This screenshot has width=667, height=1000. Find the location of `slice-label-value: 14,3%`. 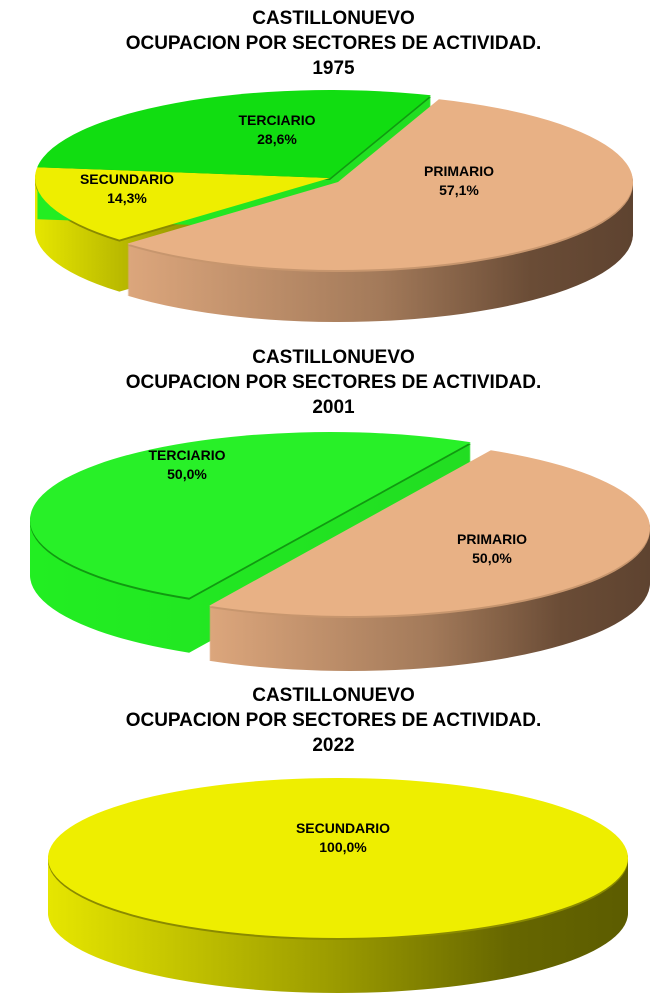

slice-label-value: 14,3% is located at coordinates (127, 198).